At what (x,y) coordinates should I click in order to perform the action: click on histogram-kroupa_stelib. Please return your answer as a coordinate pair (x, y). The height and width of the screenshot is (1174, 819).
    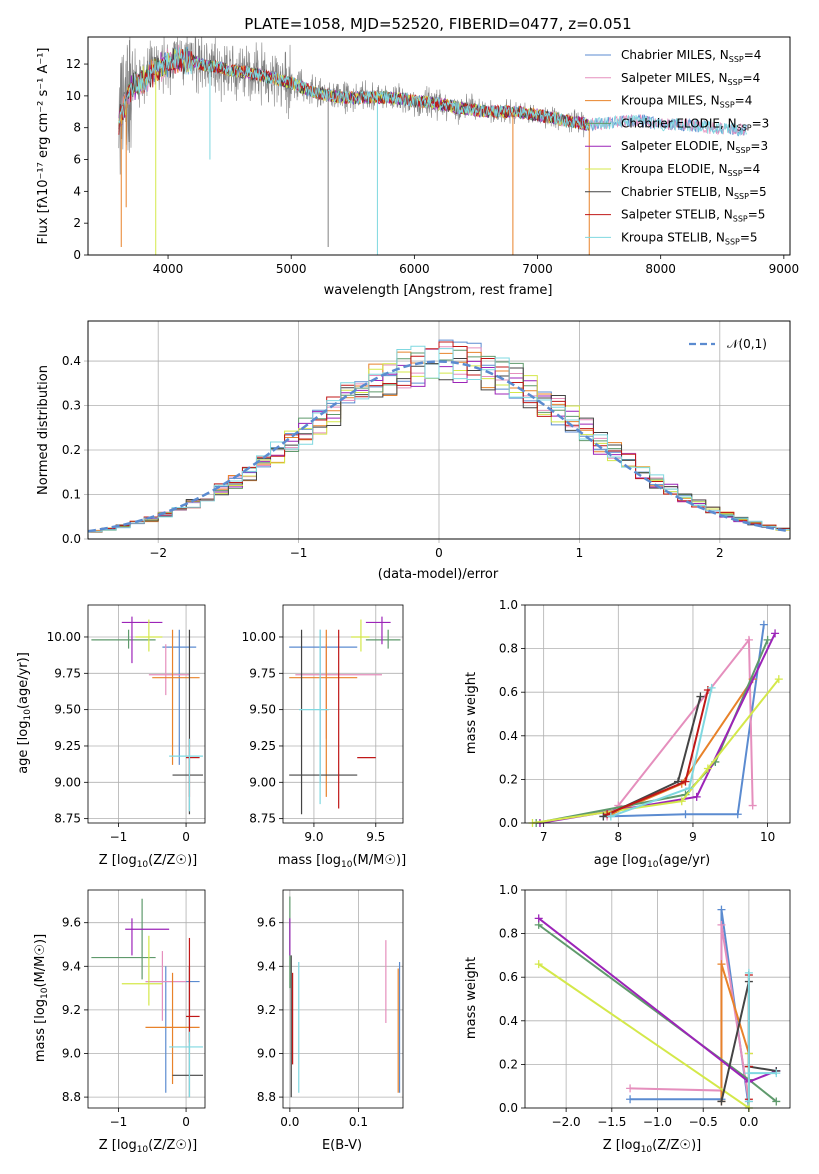
    Looking at the image, I should click on (439, 440).